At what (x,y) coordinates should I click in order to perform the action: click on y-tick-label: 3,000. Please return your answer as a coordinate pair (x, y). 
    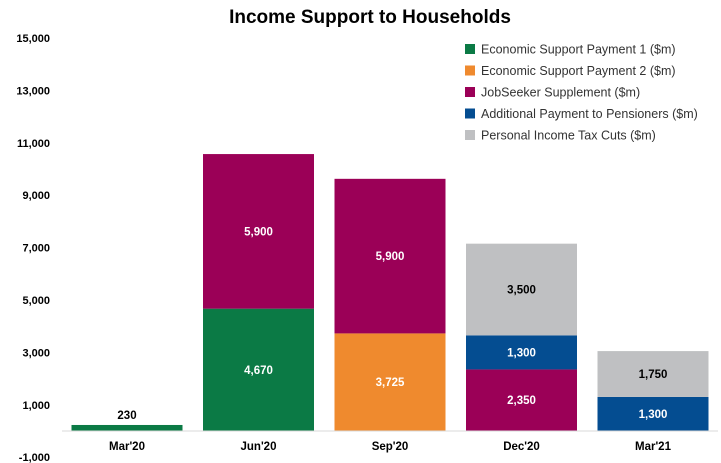
    Looking at the image, I should click on (36, 353).